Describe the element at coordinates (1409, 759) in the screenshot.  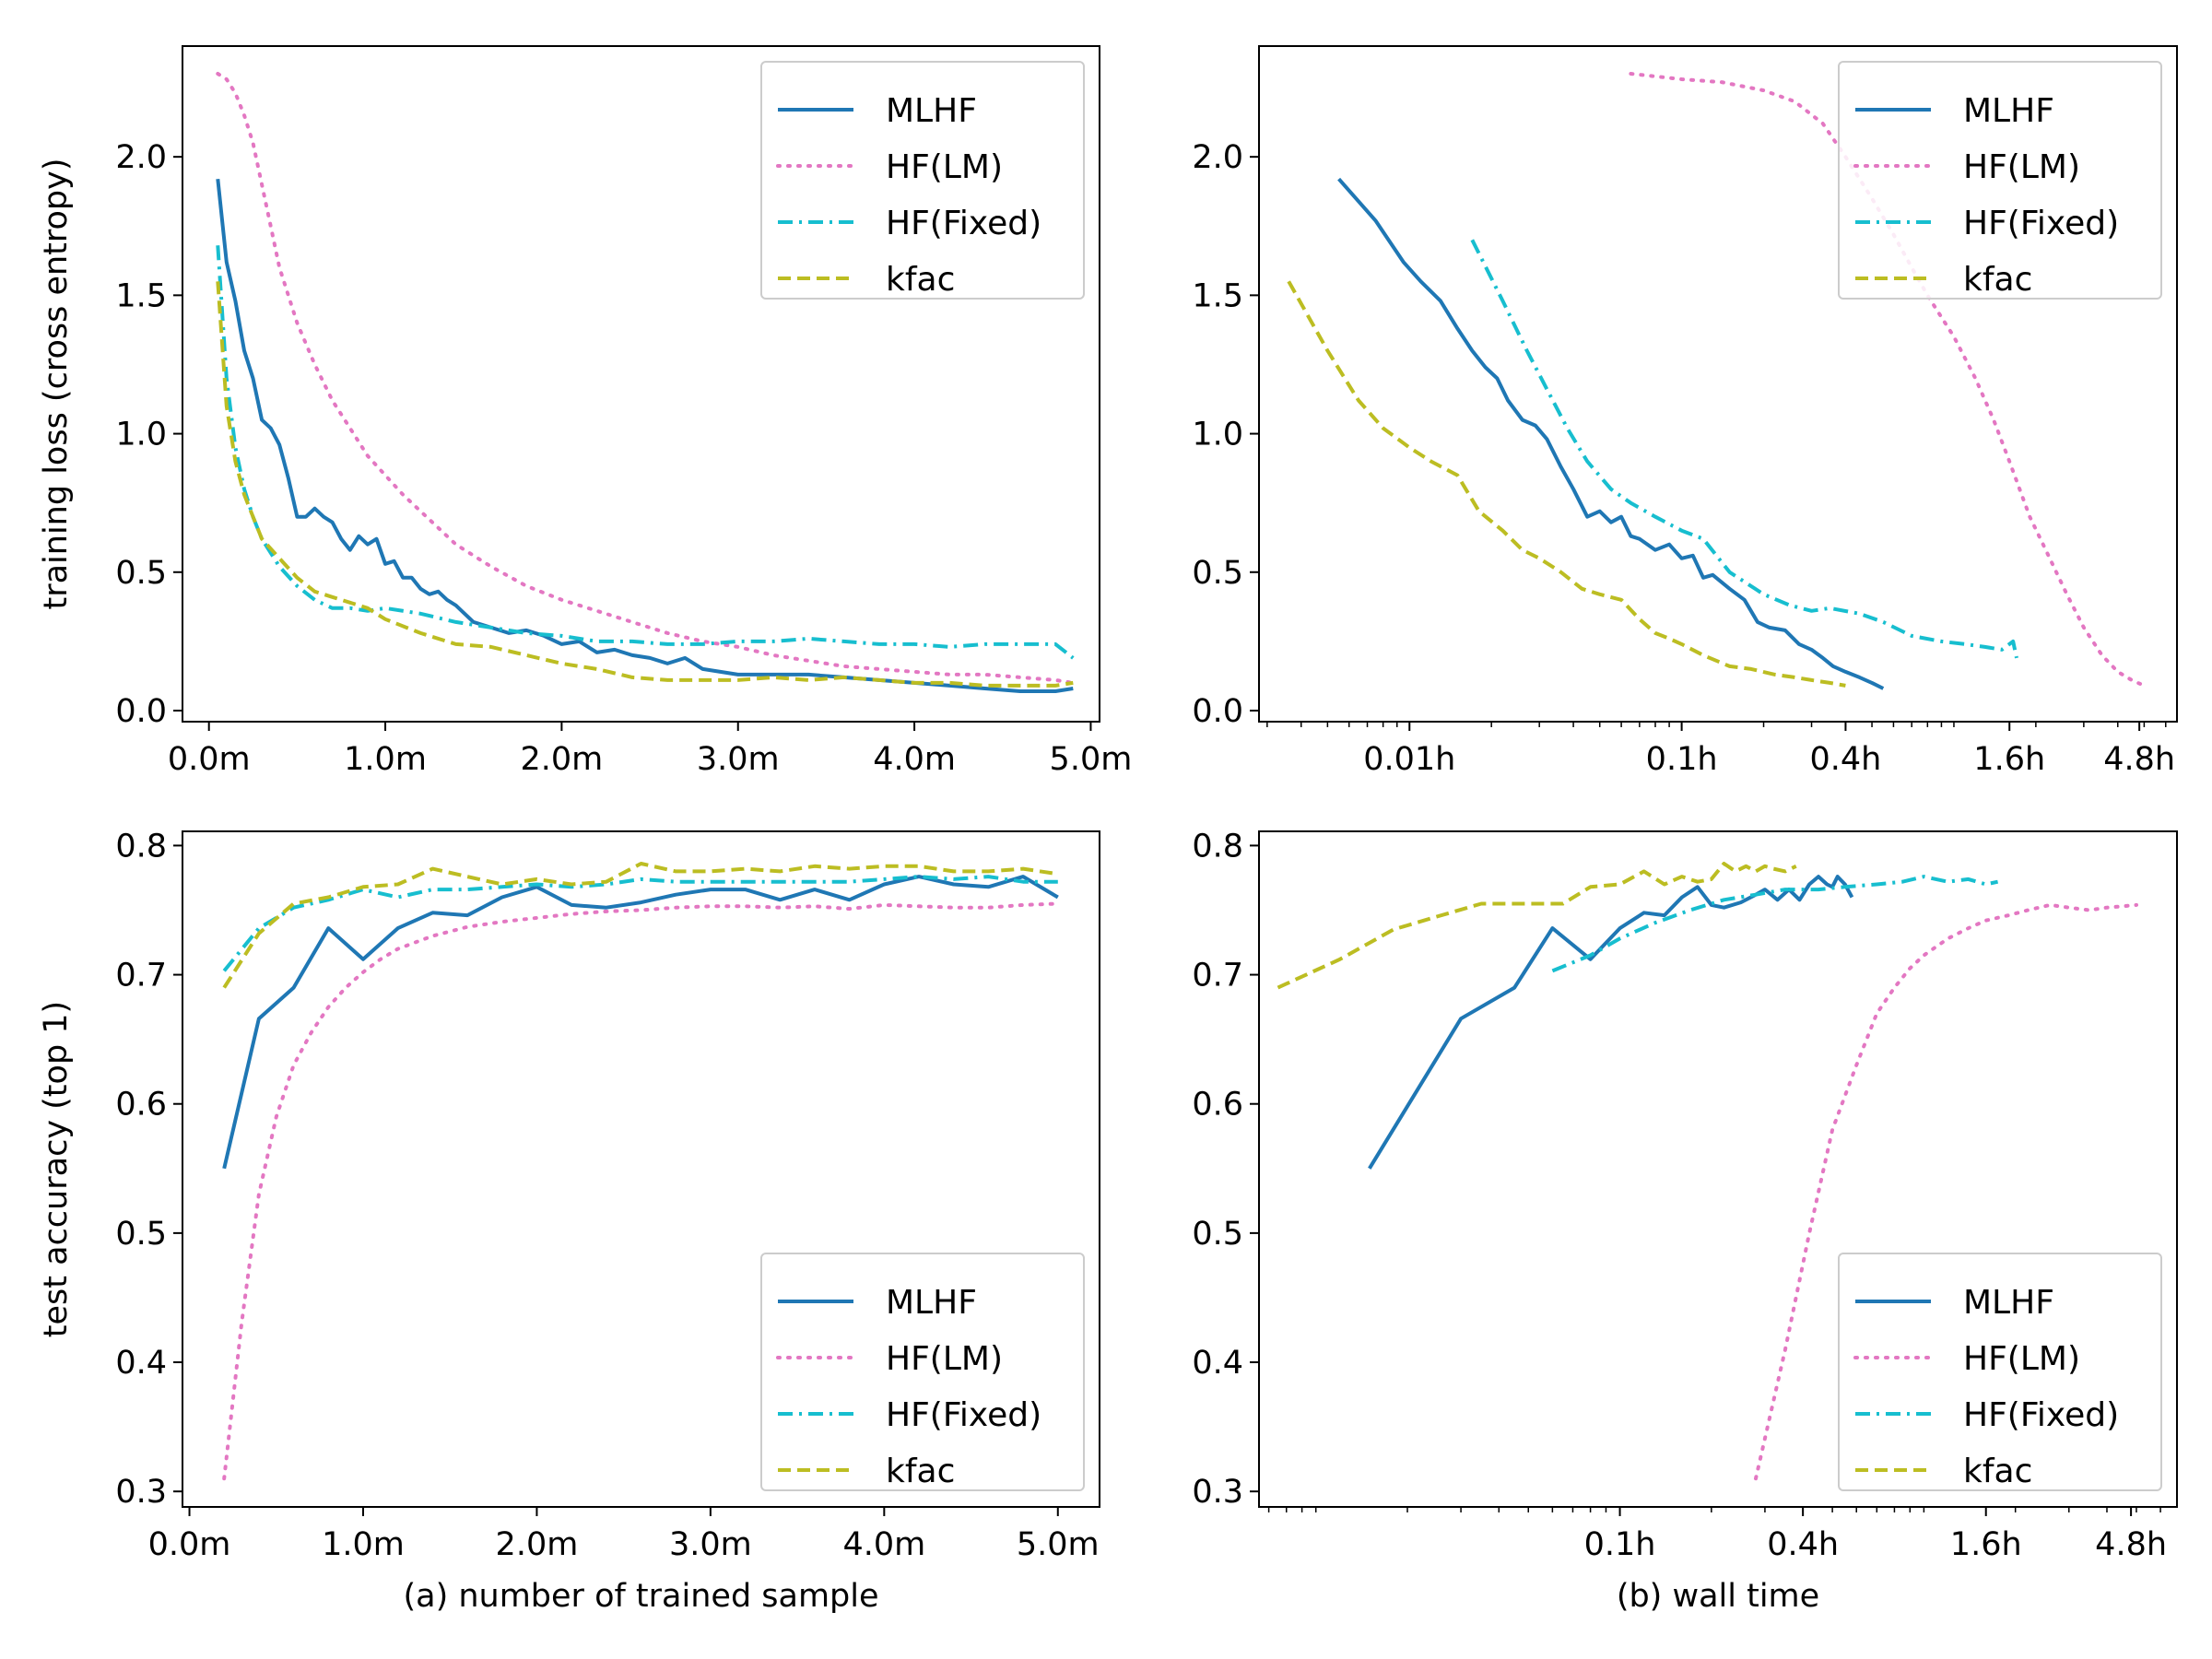
I see `x-tick-label: 0.01h` at that location.